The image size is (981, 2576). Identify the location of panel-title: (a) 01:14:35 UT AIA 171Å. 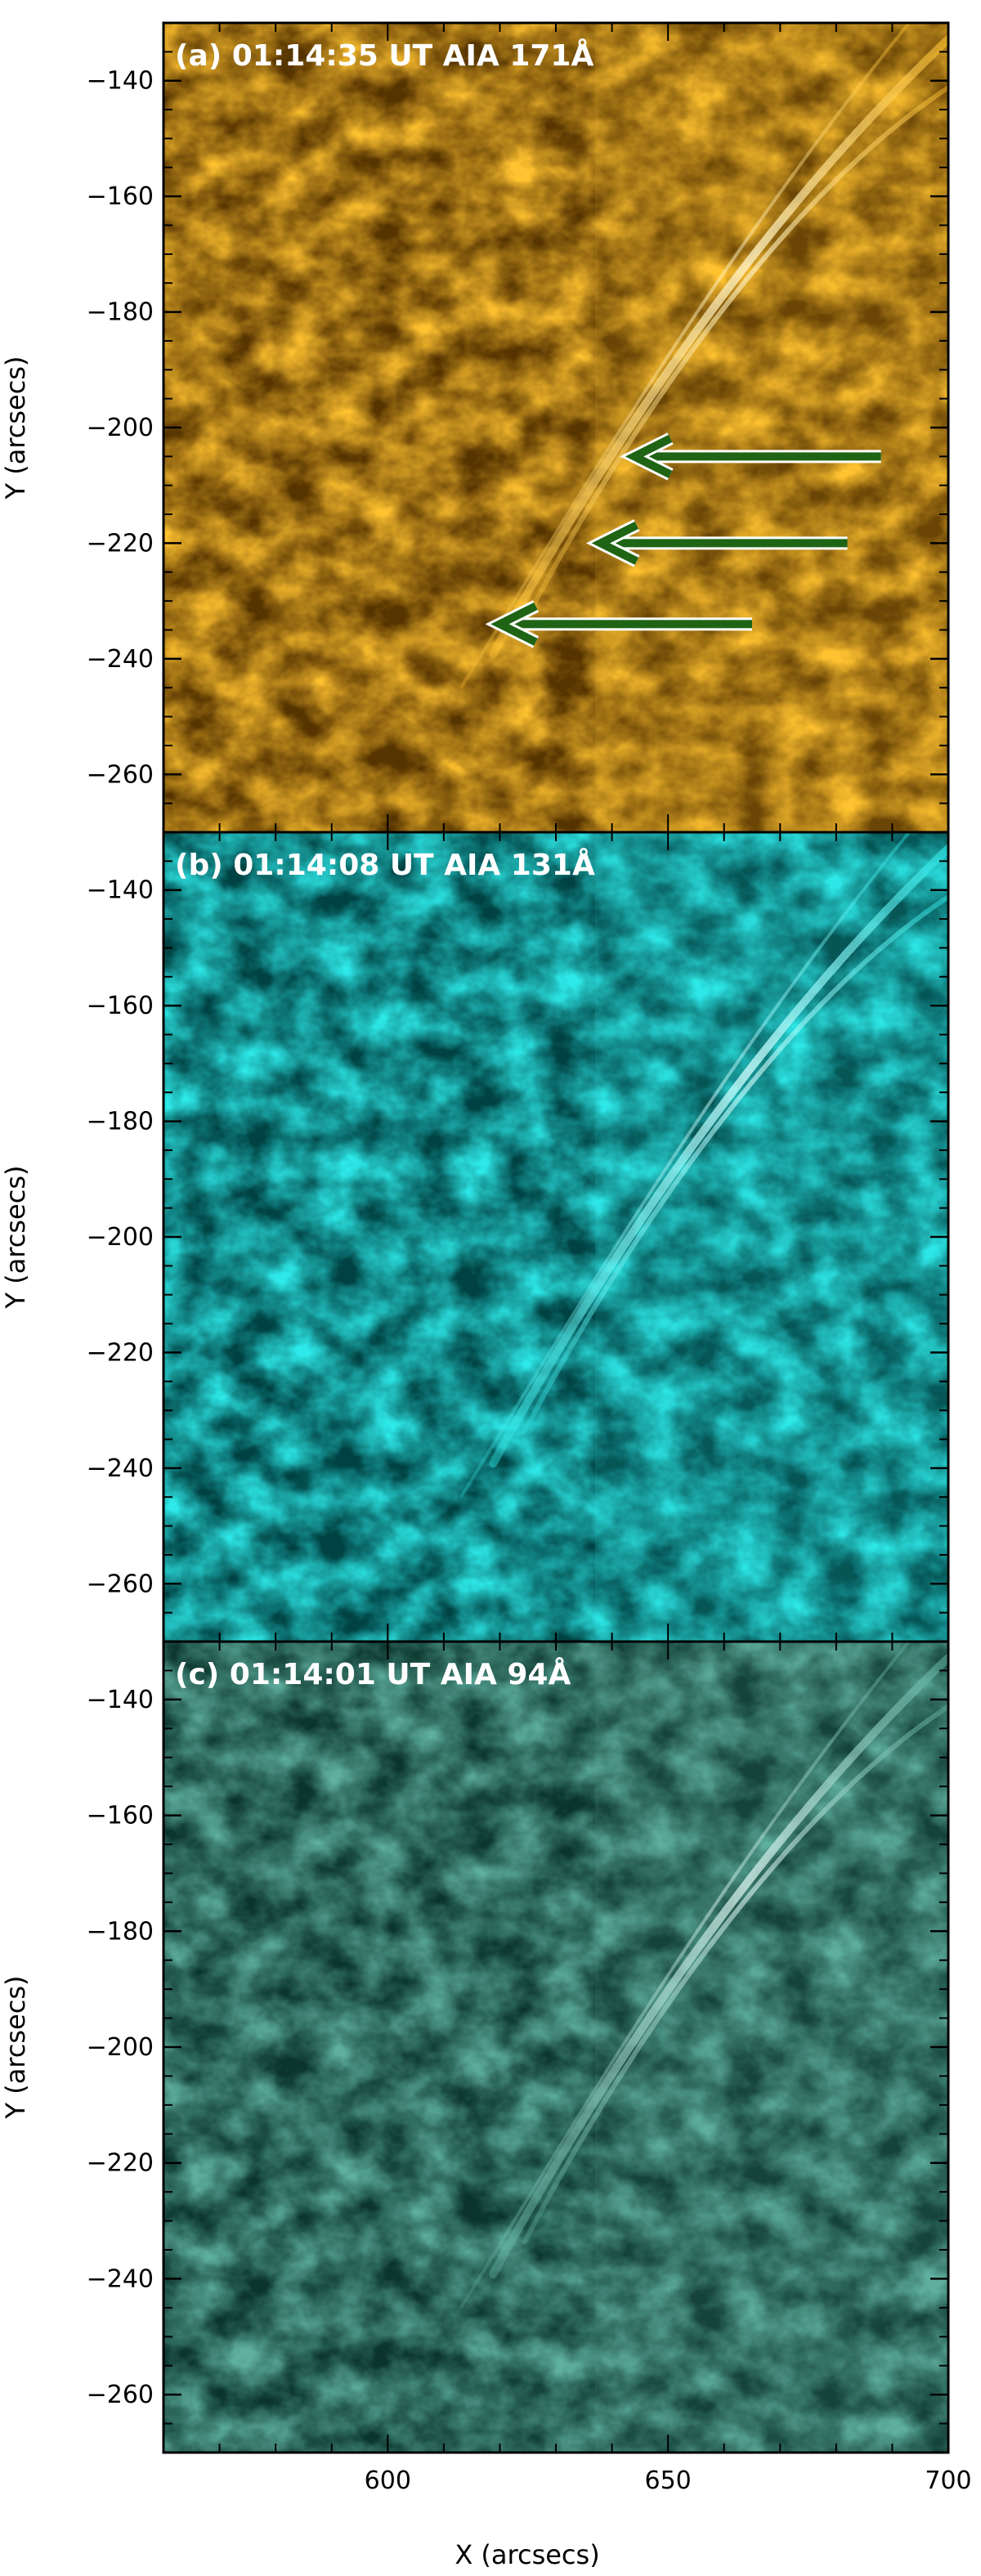
(384, 55).